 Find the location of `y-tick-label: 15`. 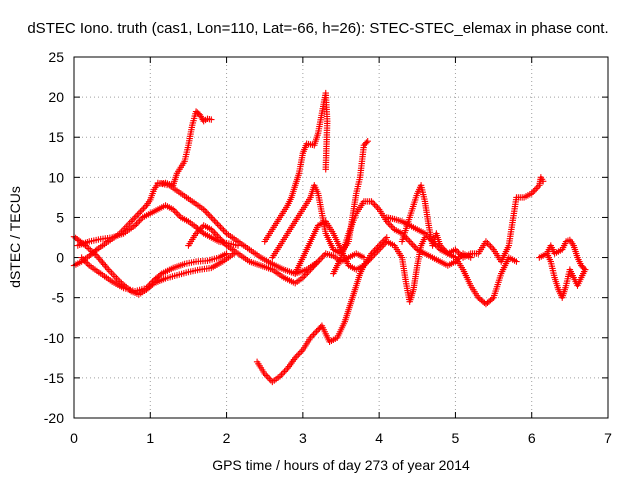

y-tick-label: 15 is located at coordinates (56, 137).